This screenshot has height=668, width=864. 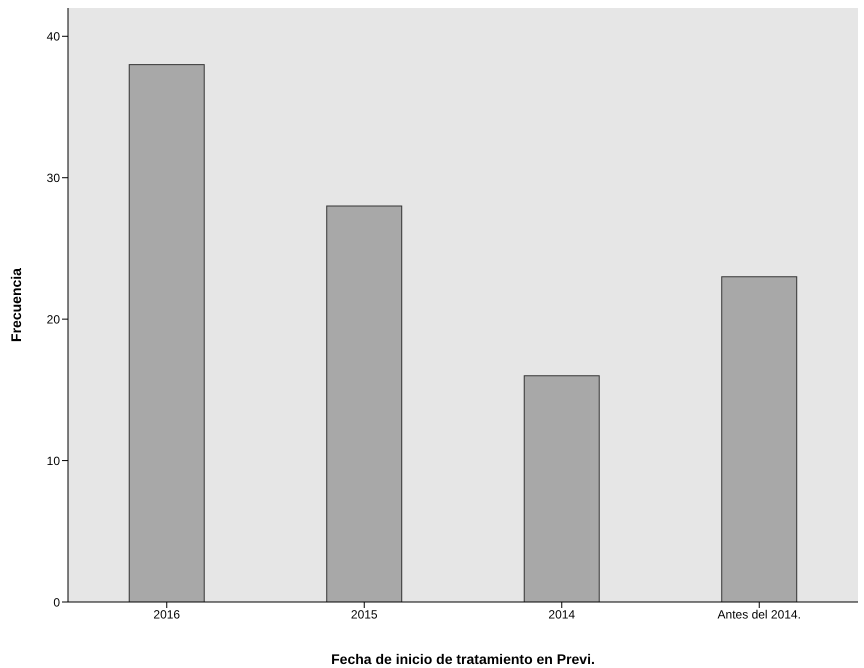 What do you see at coordinates (53, 177) in the screenshot?
I see `y-tick-label: 30` at bounding box center [53, 177].